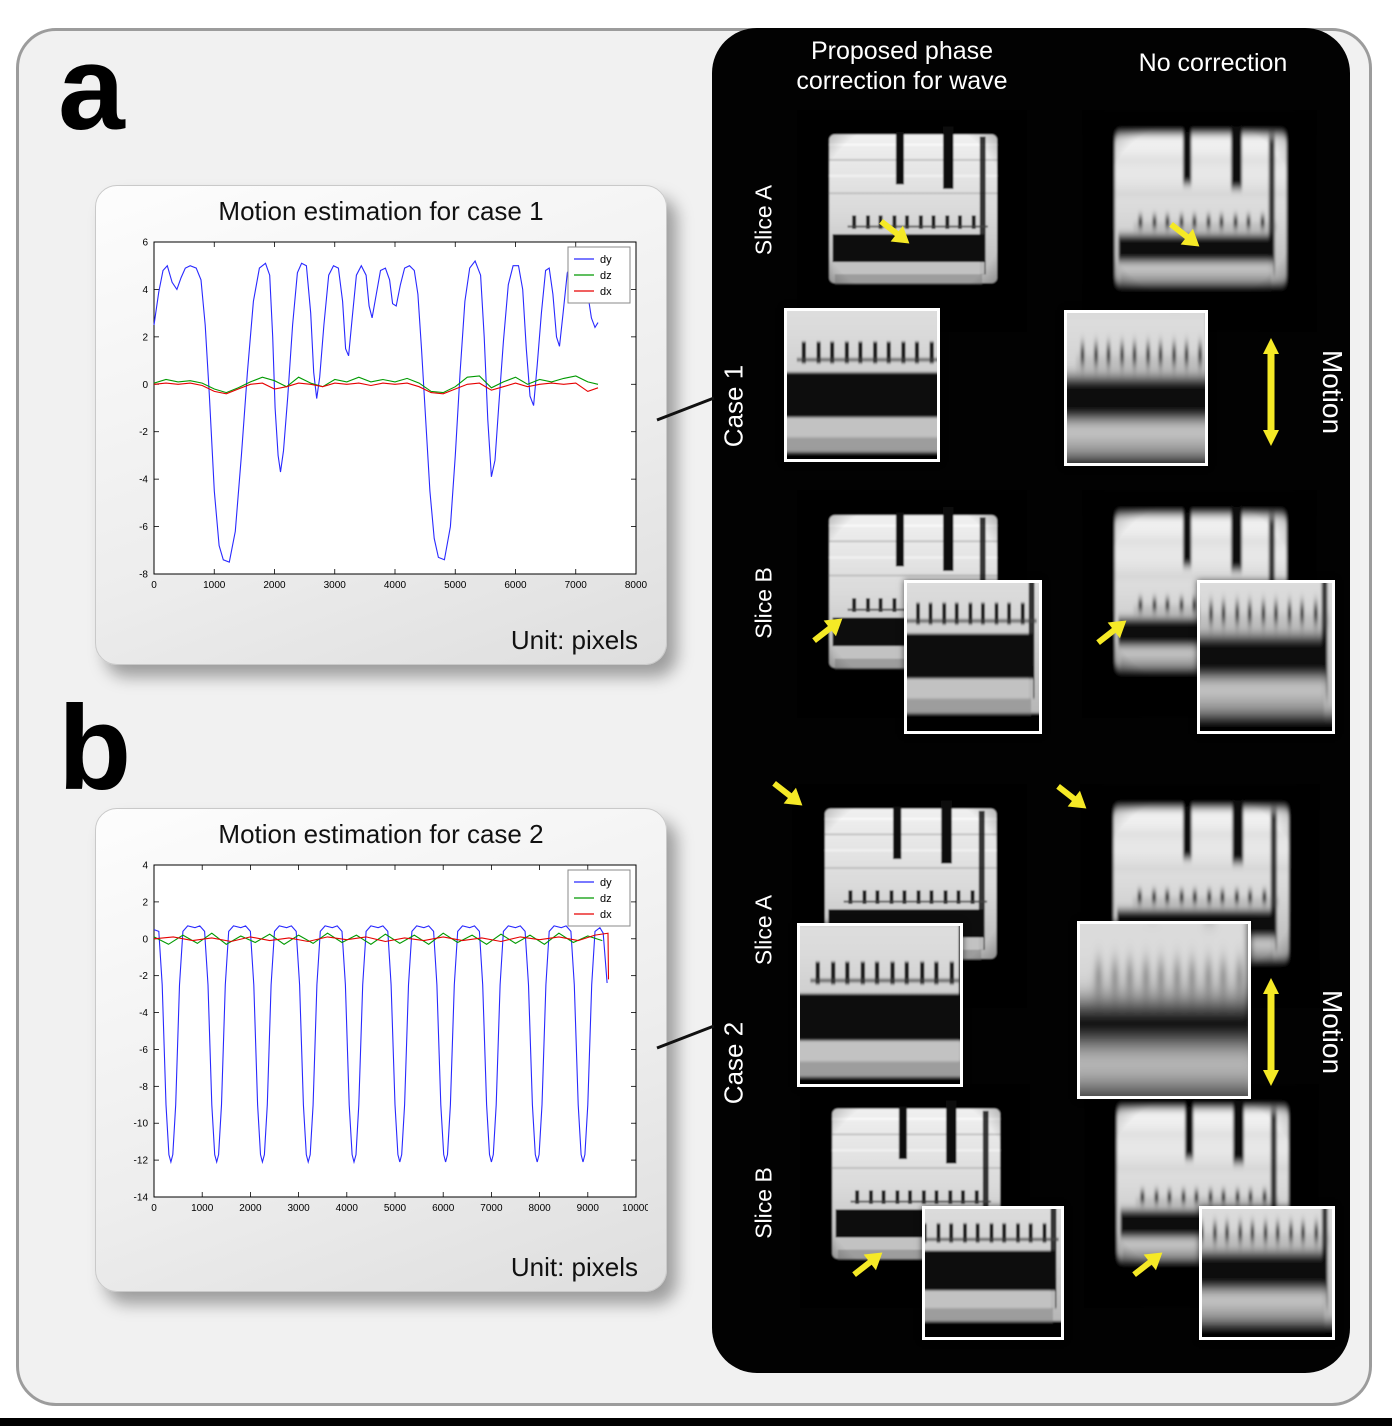  Describe the element at coordinates (993, 1273) in the screenshot. I see `zoom-inset-case2-sliceB-corrected` at that location.